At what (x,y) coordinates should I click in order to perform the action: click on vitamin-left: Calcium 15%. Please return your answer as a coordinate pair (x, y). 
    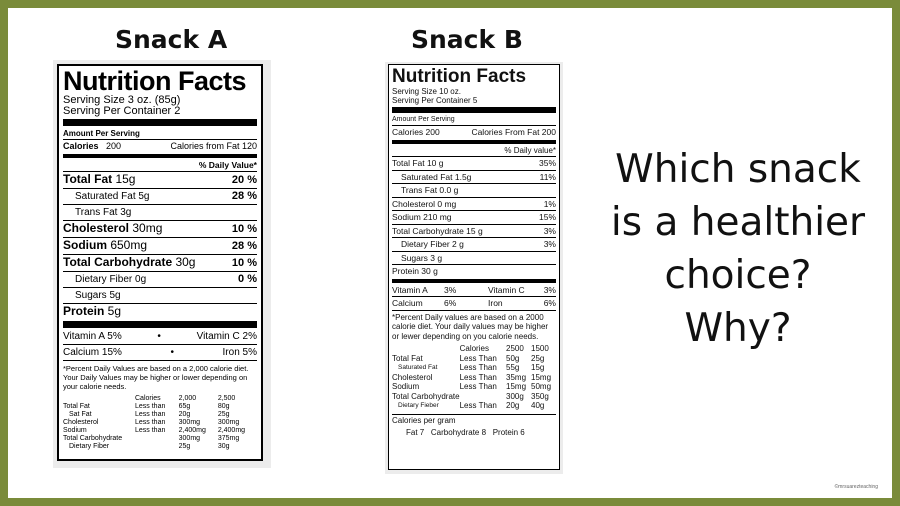
    Looking at the image, I should click on (92, 352).